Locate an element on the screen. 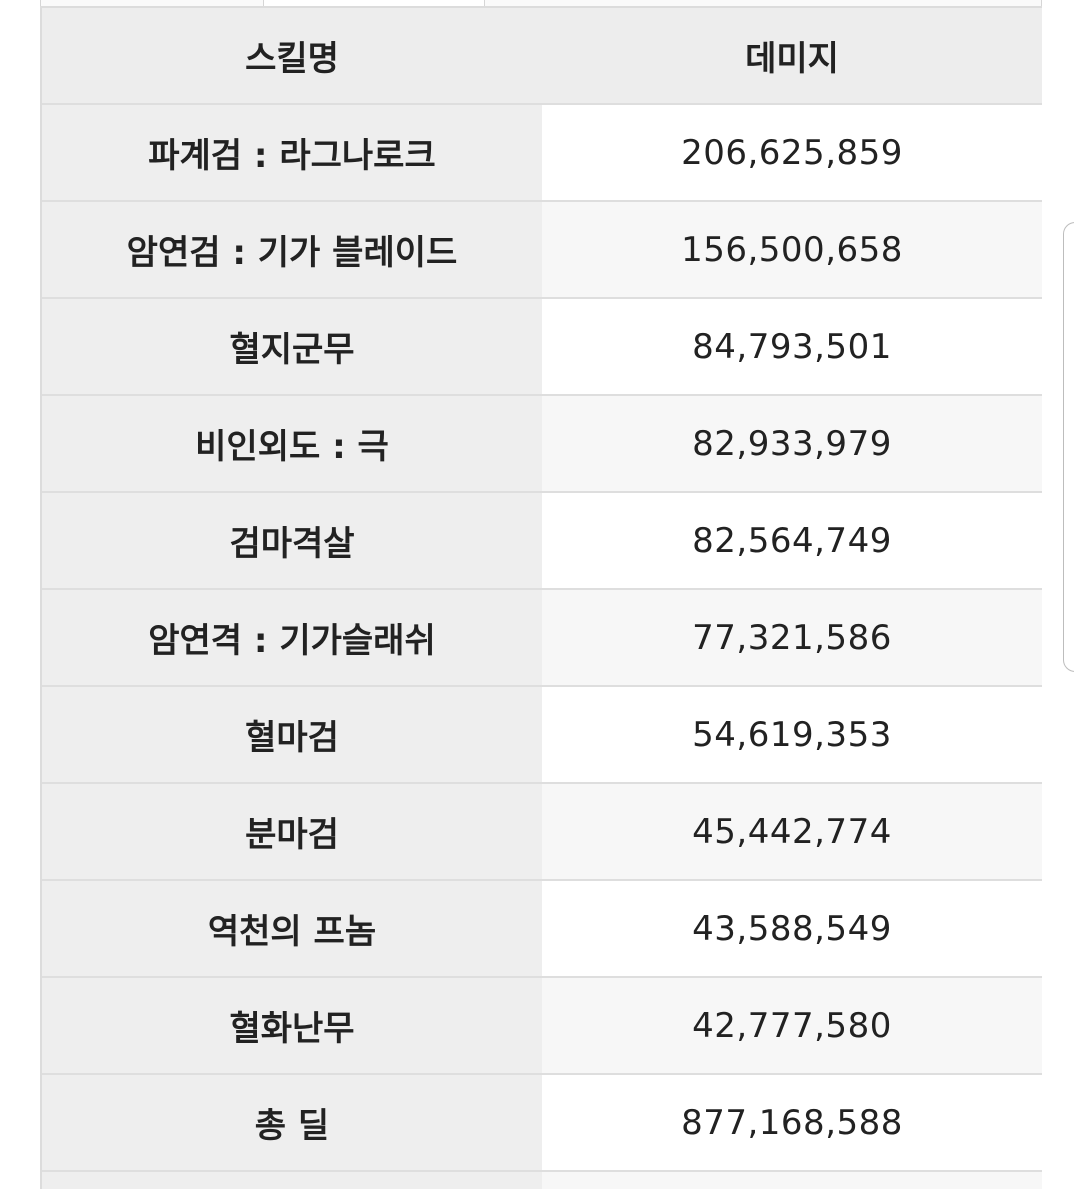 This screenshot has width=1074, height=1189. table-row: 역천의 프놈 43,588,549 is located at coordinates (542, 929).